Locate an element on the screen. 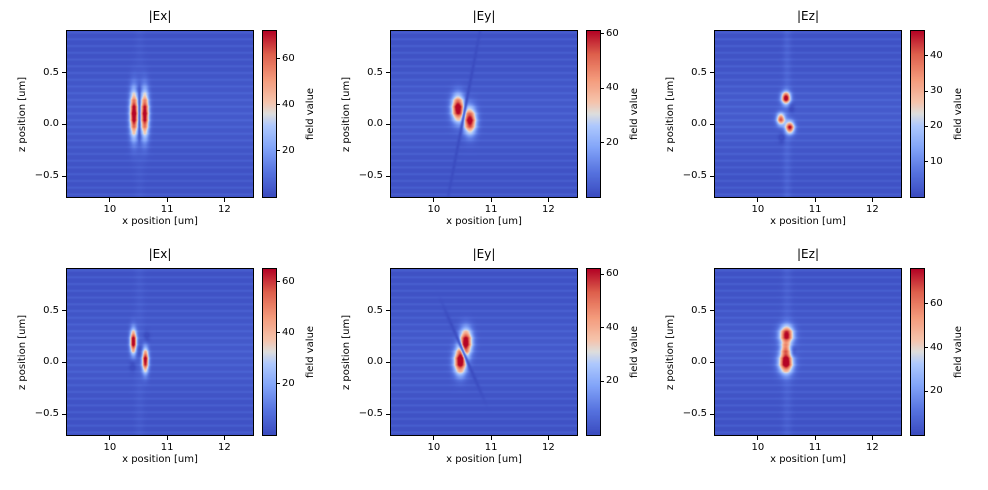  colorbar-tick-label: 10 is located at coordinates (936, 161).